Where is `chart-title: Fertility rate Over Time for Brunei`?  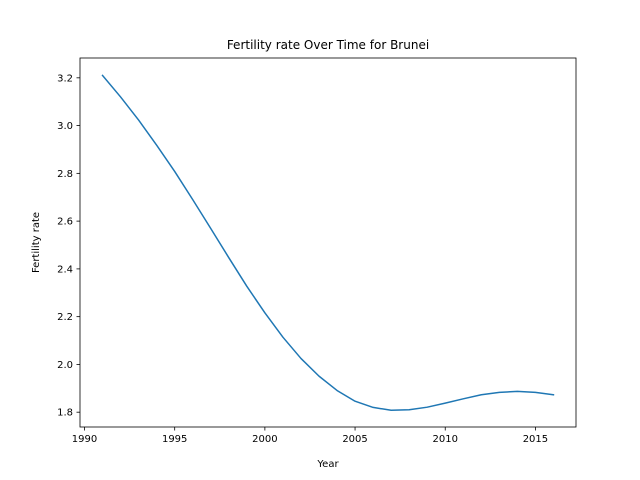
chart-title: Fertility rate Over Time for Brunei is located at coordinates (328, 45).